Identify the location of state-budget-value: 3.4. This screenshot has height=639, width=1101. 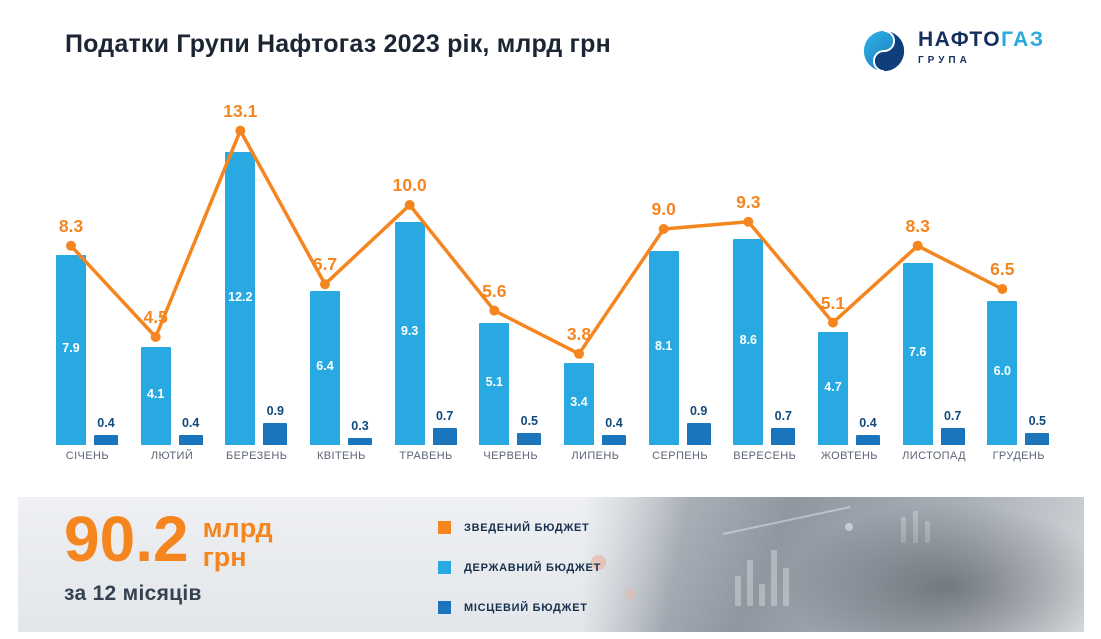
(579, 402).